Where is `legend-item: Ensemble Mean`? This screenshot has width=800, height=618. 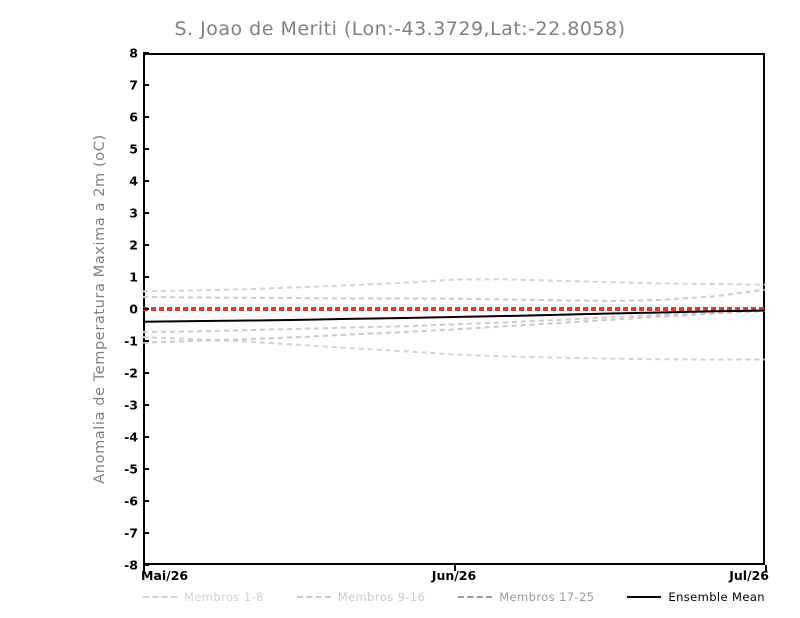
legend-item: Ensemble Mean is located at coordinates (696, 597).